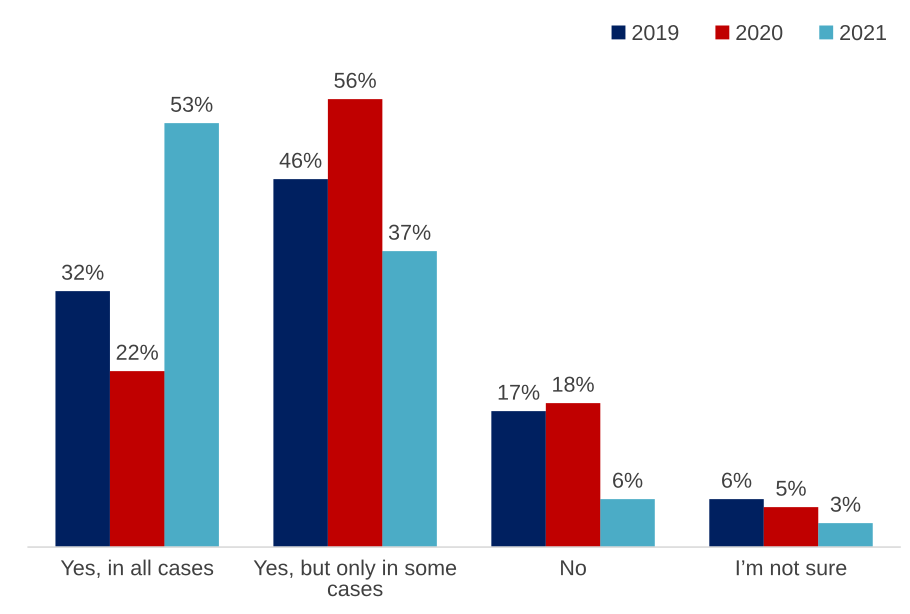 The height and width of the screenshot is (614, 910). Describe the element at coordinates (191, 104) in the screenshot. I see `data-label: 53%` at that location.